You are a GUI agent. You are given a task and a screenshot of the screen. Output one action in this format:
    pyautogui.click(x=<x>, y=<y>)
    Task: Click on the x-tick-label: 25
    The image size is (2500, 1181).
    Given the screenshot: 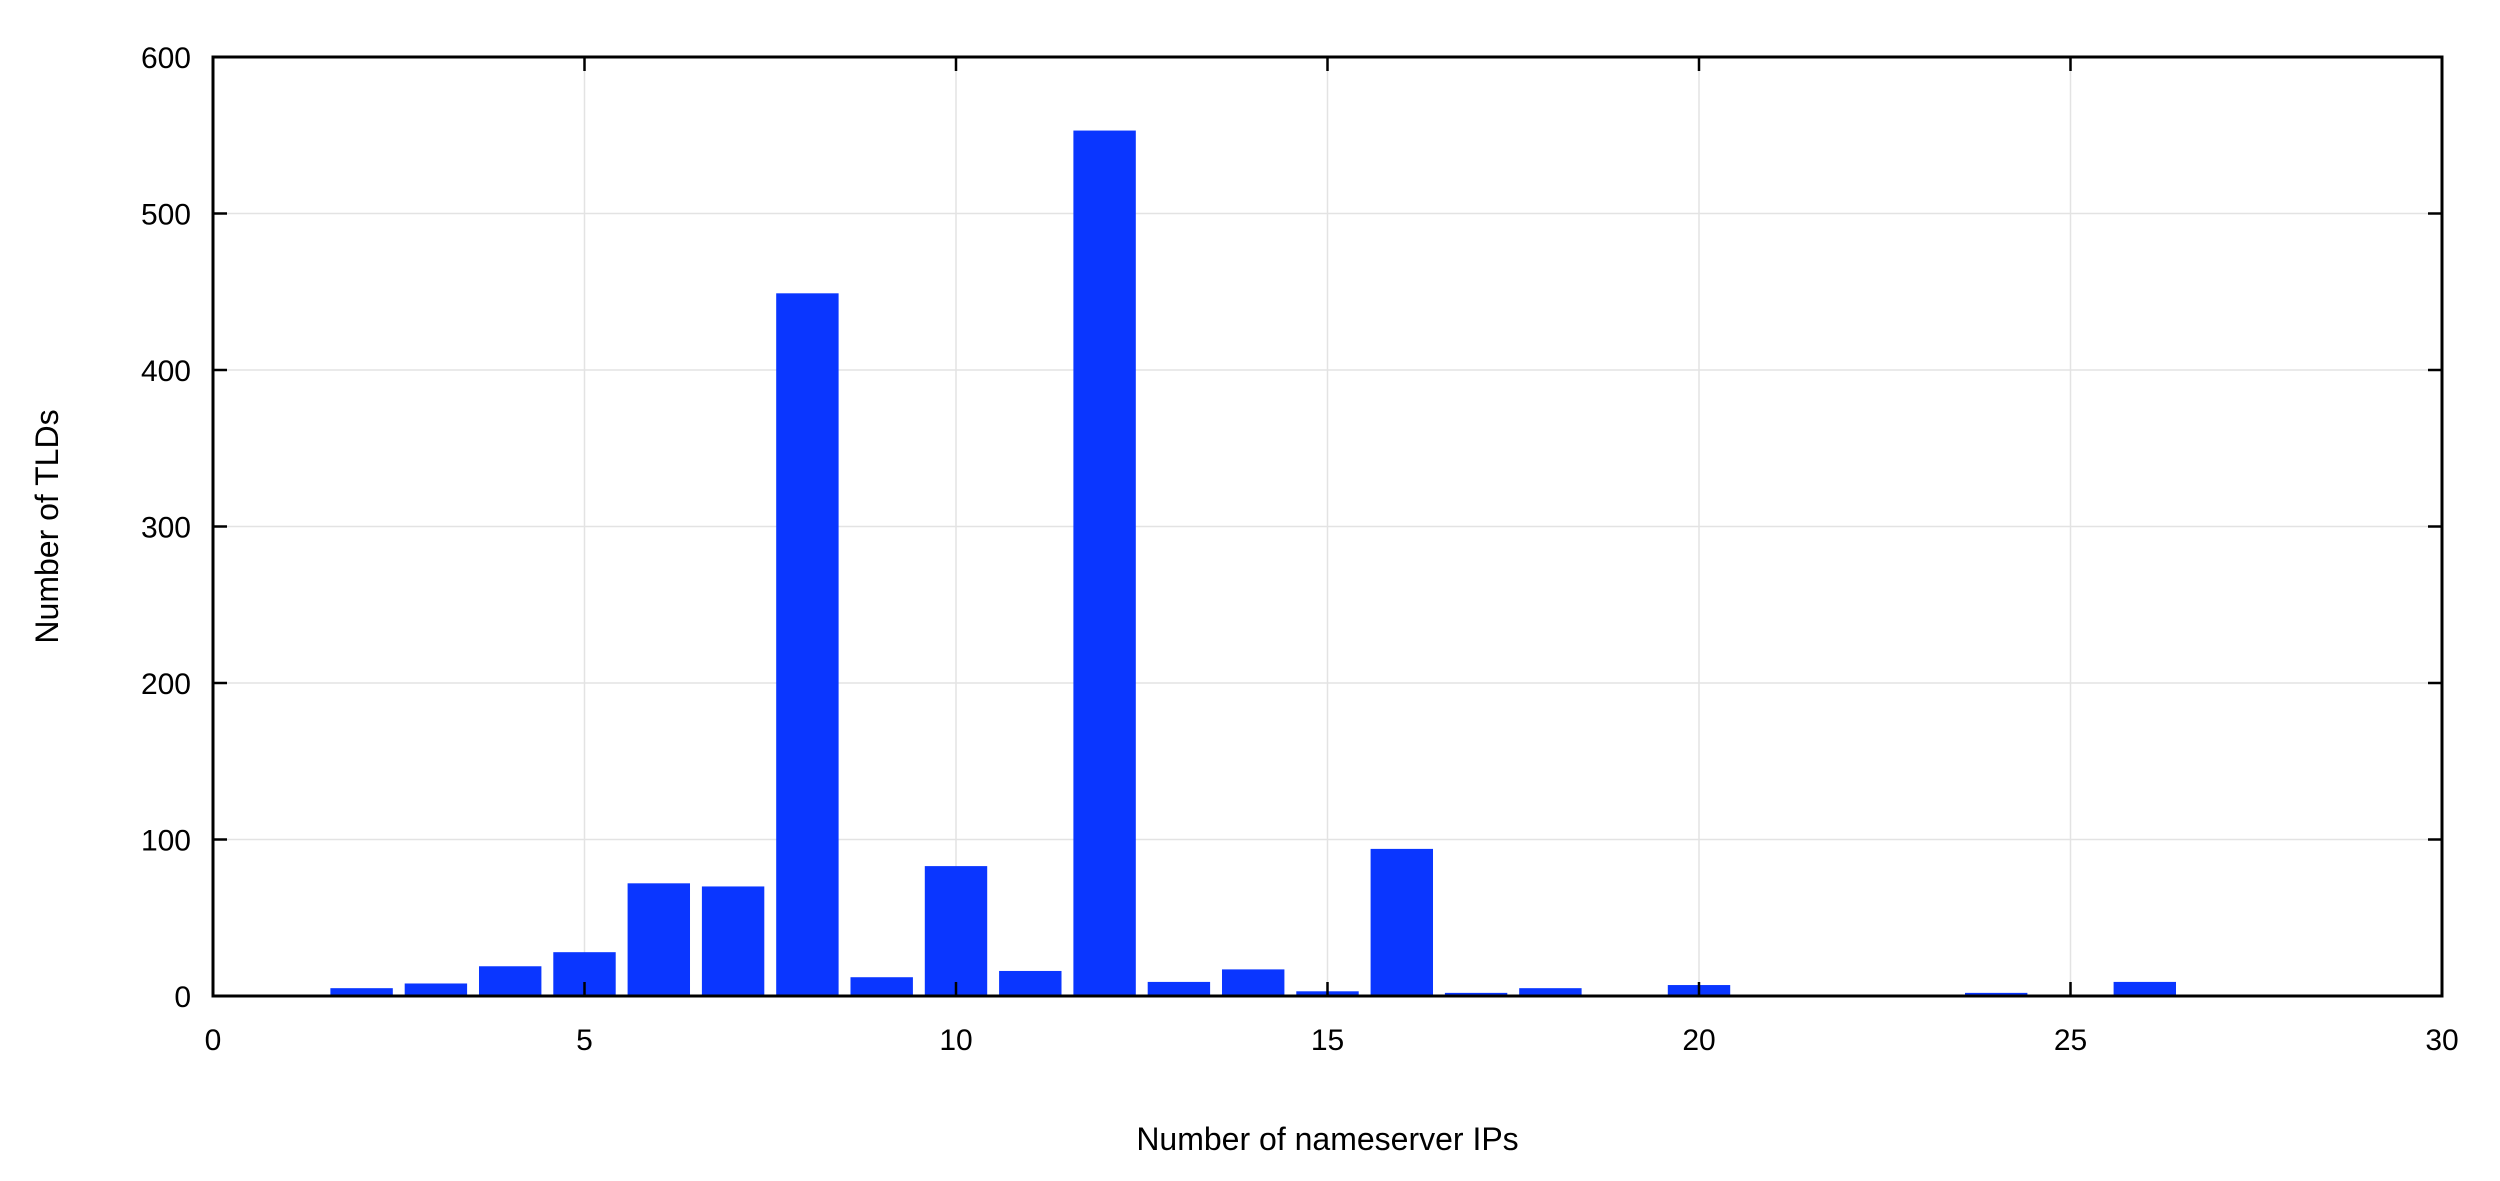 What is the action you would take?
    pyautogui.click(x=2070, y=1040)
    